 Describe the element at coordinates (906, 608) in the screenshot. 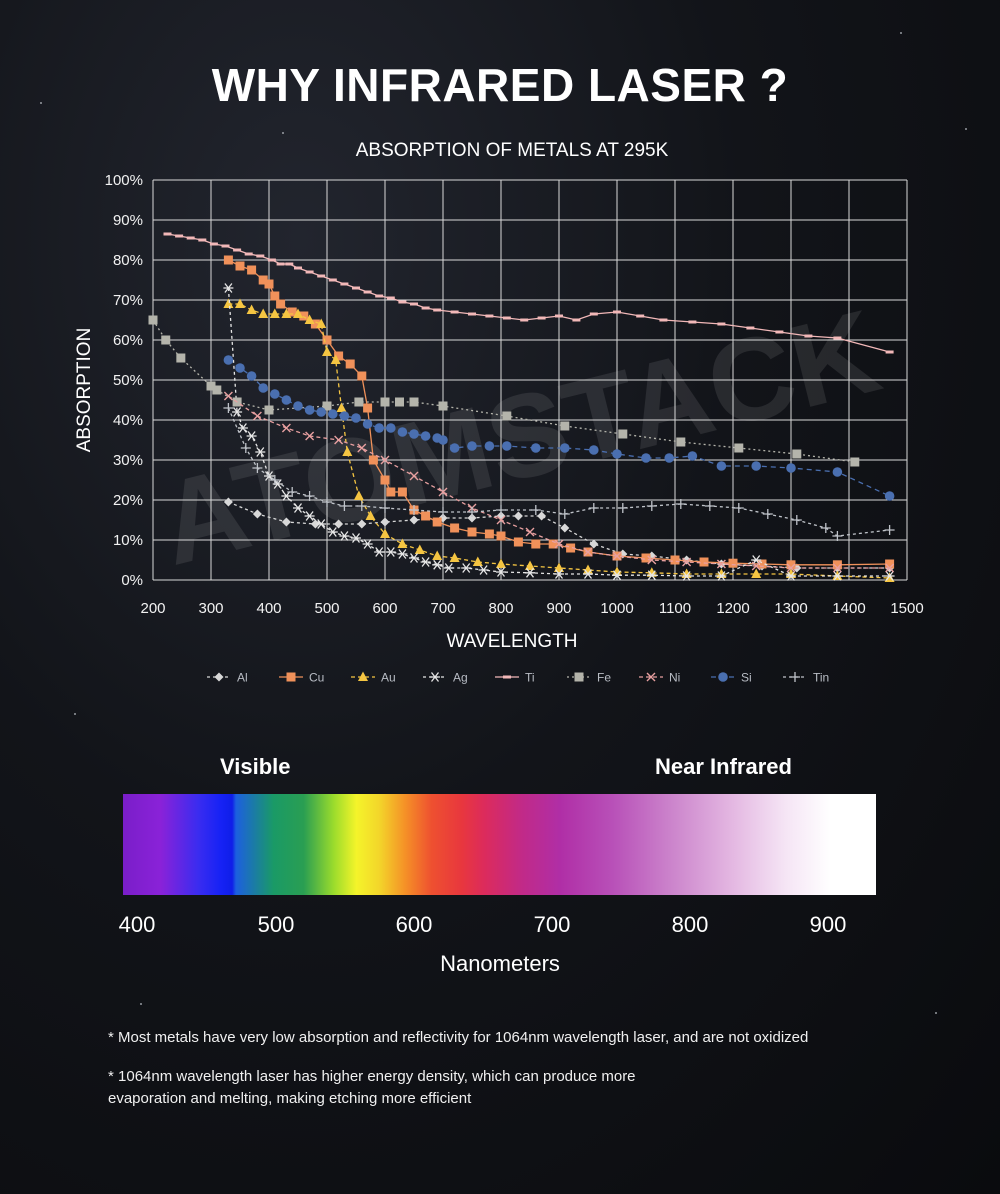

I see `x-tick-label: 1500` at that location.